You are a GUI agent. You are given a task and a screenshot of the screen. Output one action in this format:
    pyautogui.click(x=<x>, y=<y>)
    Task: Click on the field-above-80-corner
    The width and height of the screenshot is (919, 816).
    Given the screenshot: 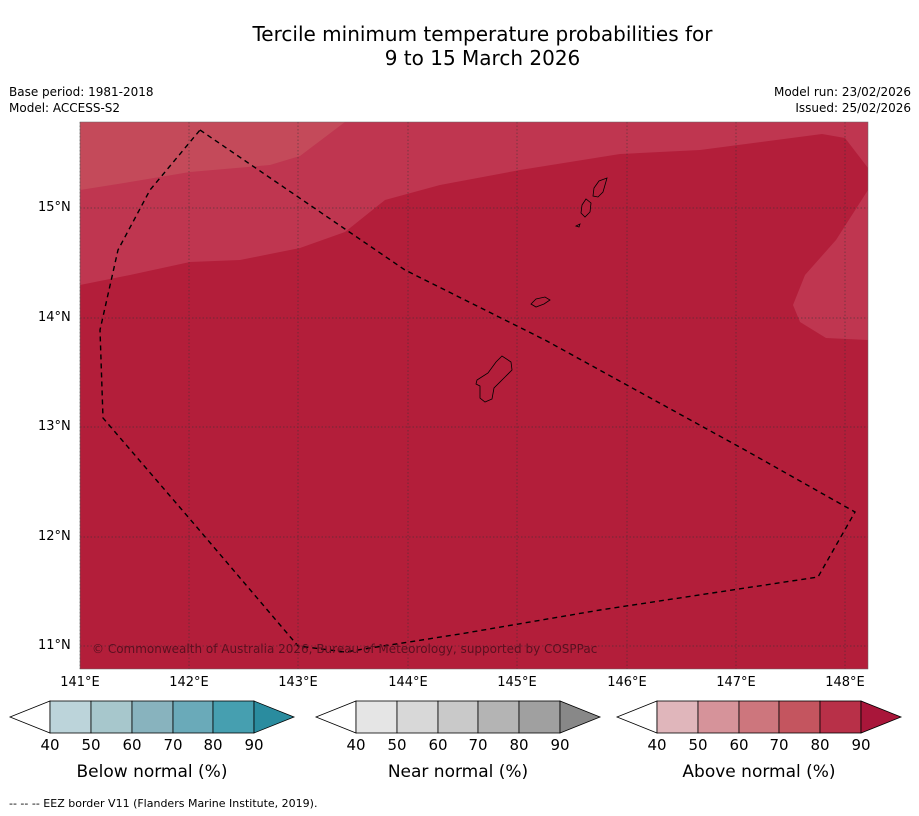 What is the action you would take?
    pyautogui.click(x=212, y=156)
    